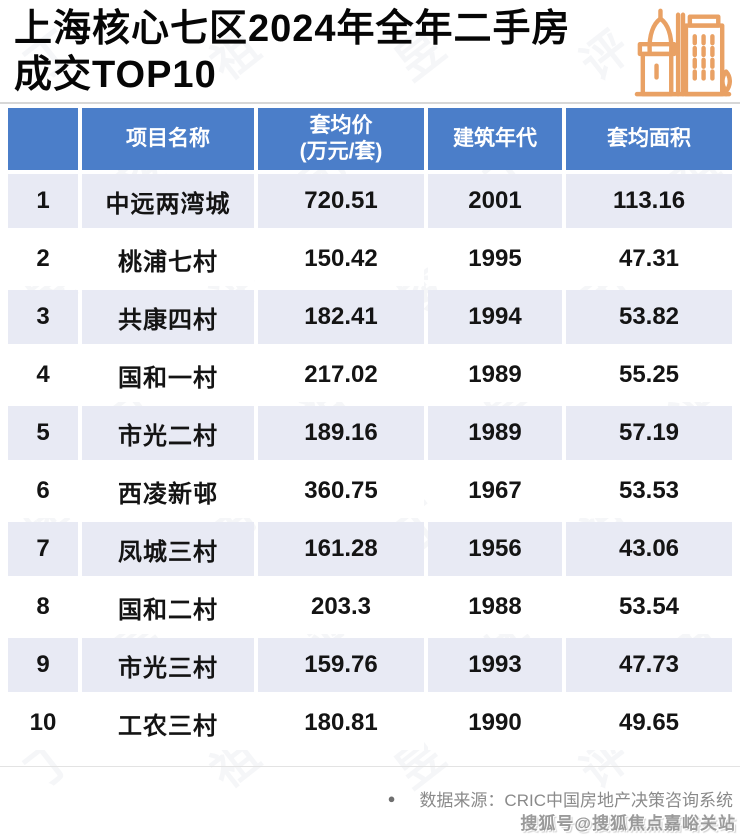 This screenshot has width=740, height=839. I want to click on col-header-avg-price: 套均价 (万元/套), so click(341, 139).